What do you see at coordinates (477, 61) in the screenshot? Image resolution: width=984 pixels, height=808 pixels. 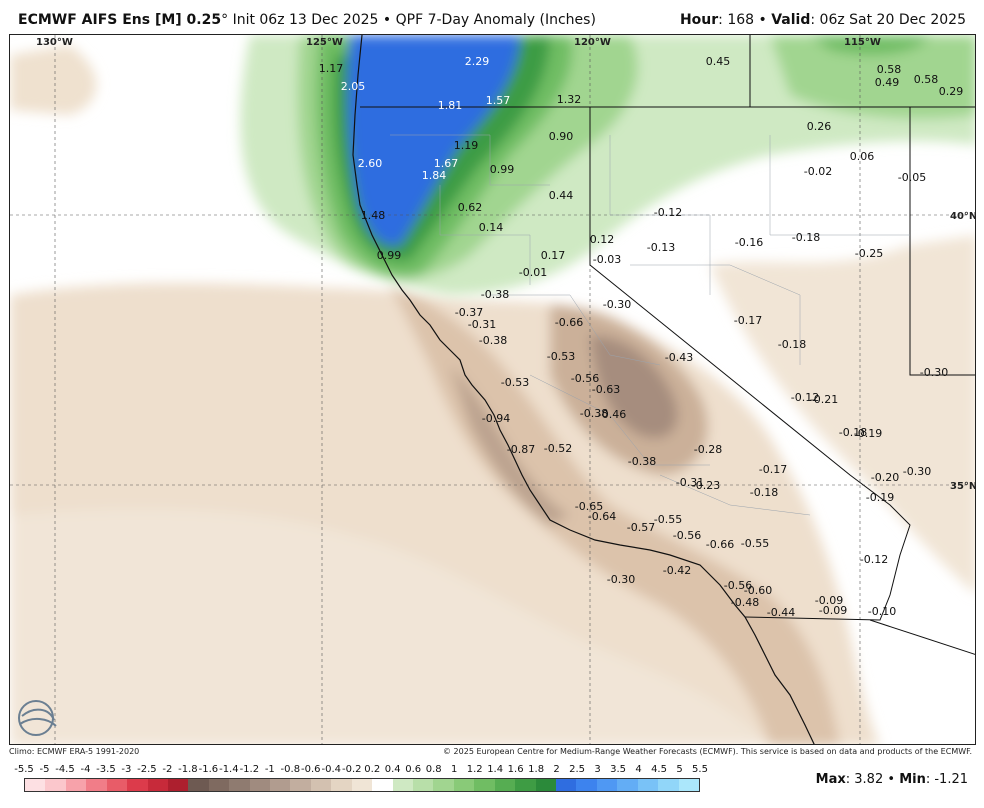 I see `value-label: 2.29` at bounding box center [477, 61].